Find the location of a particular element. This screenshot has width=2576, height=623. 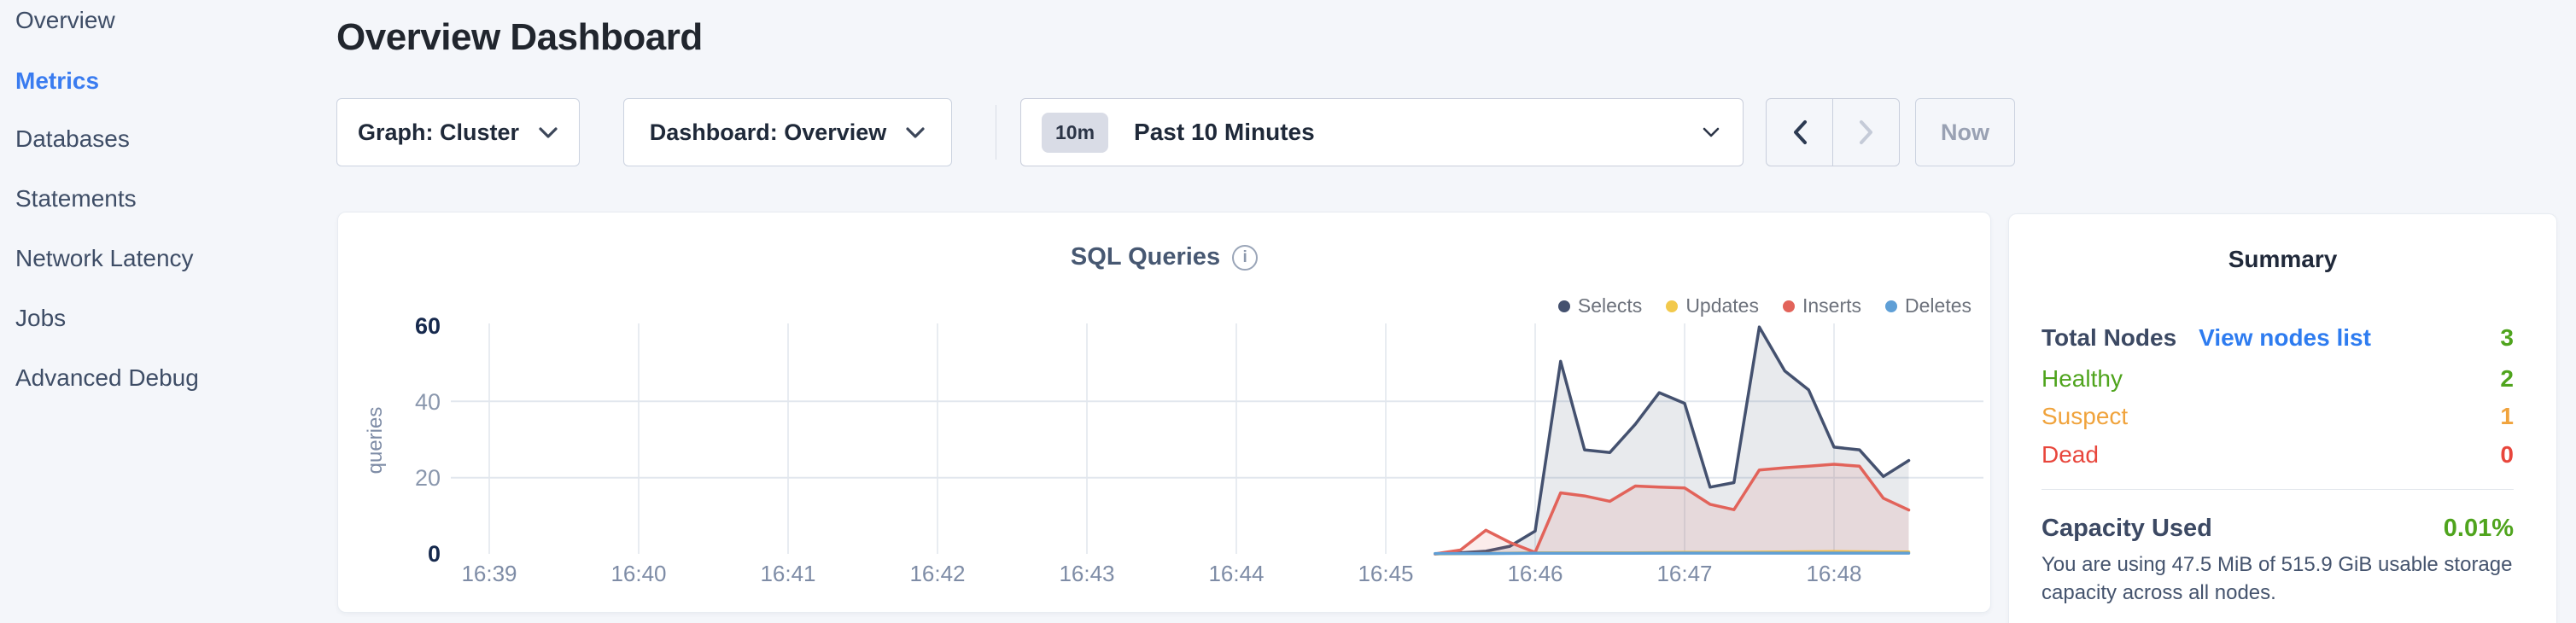

view-nodes-list-link: View nodes list is located at coordinates (2285, 337).